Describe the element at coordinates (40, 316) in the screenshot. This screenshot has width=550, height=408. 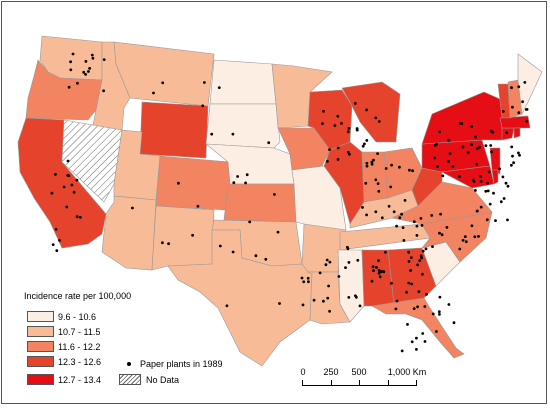
I see `legend-swatch` at that location.